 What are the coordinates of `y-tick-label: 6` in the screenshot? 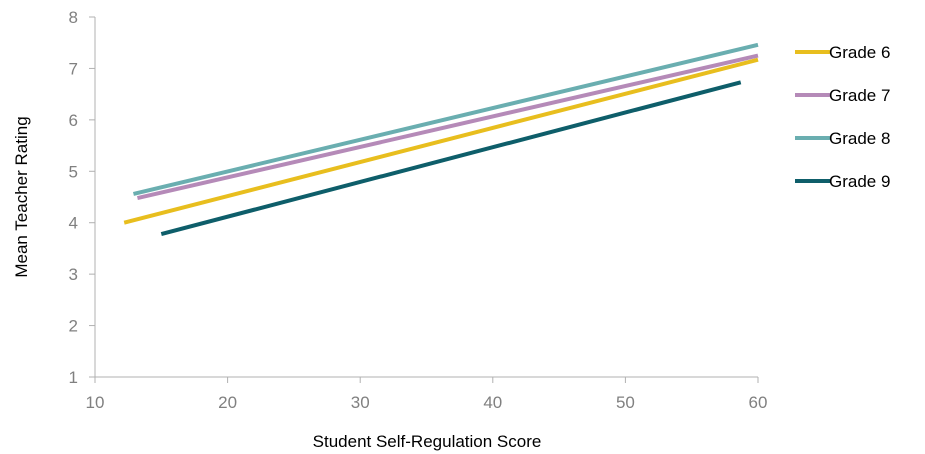 It's located at (73, 120).